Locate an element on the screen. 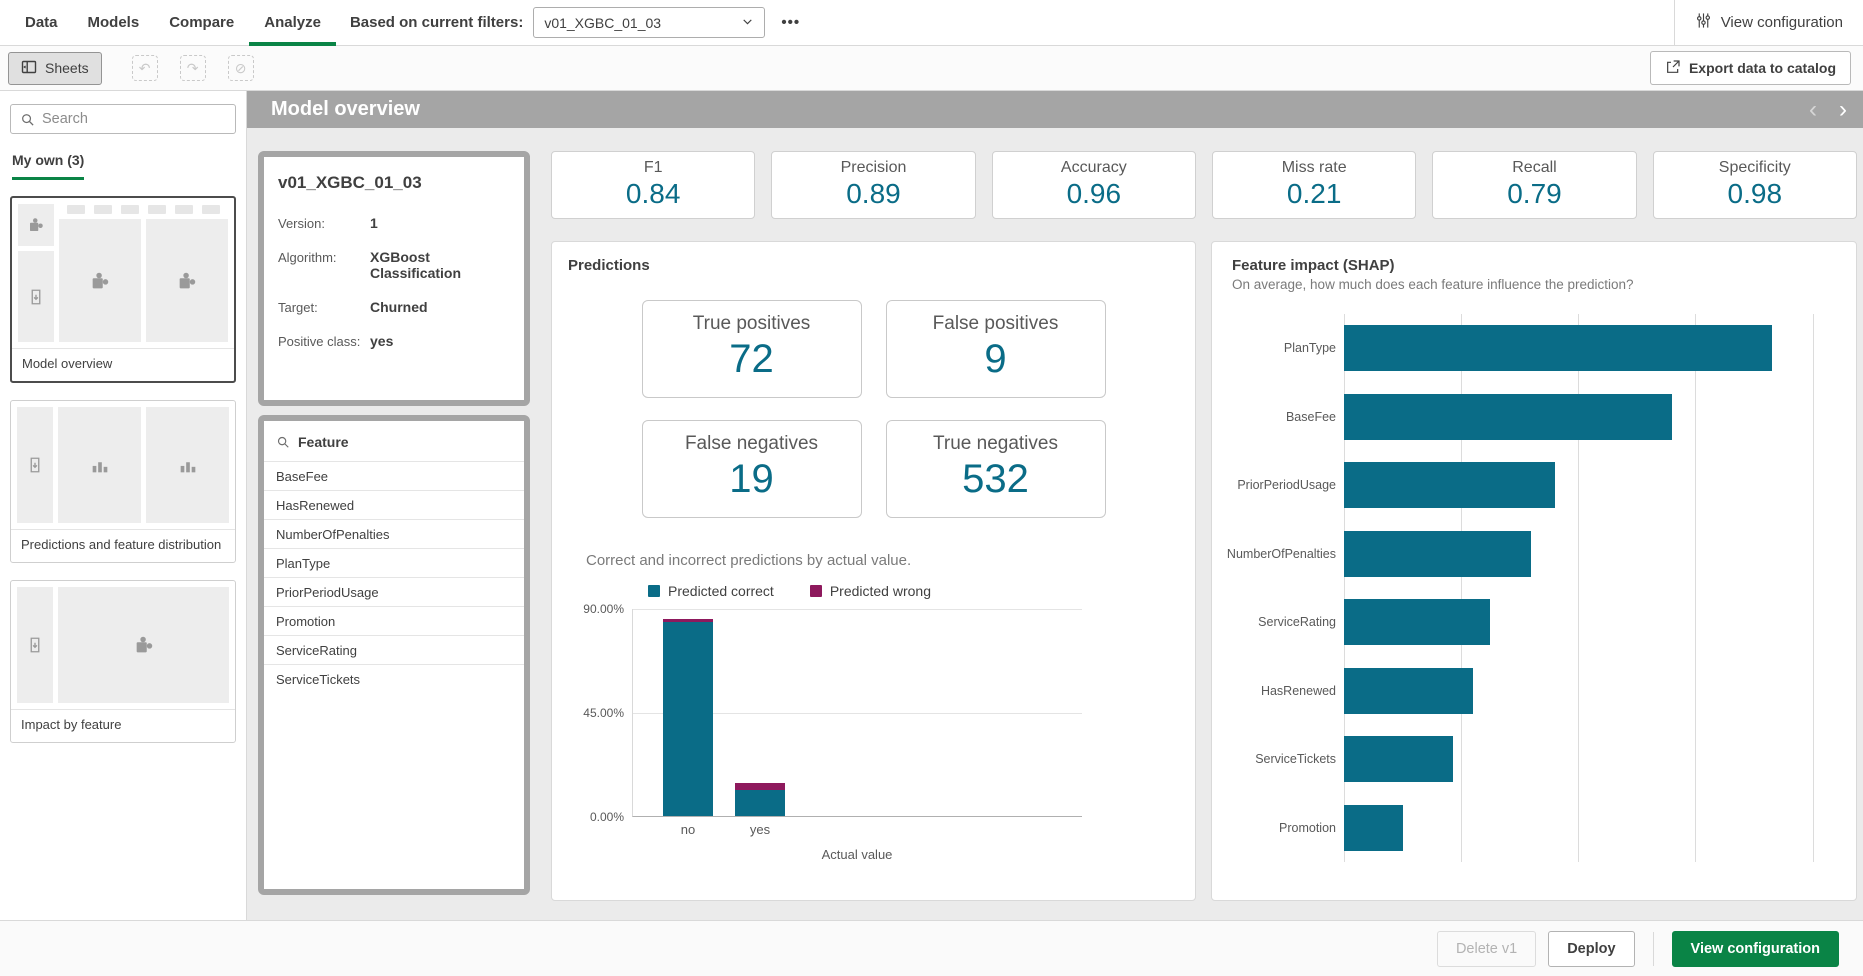  sheet-card-label: Impact by feature is located at coordinates (123, 725).